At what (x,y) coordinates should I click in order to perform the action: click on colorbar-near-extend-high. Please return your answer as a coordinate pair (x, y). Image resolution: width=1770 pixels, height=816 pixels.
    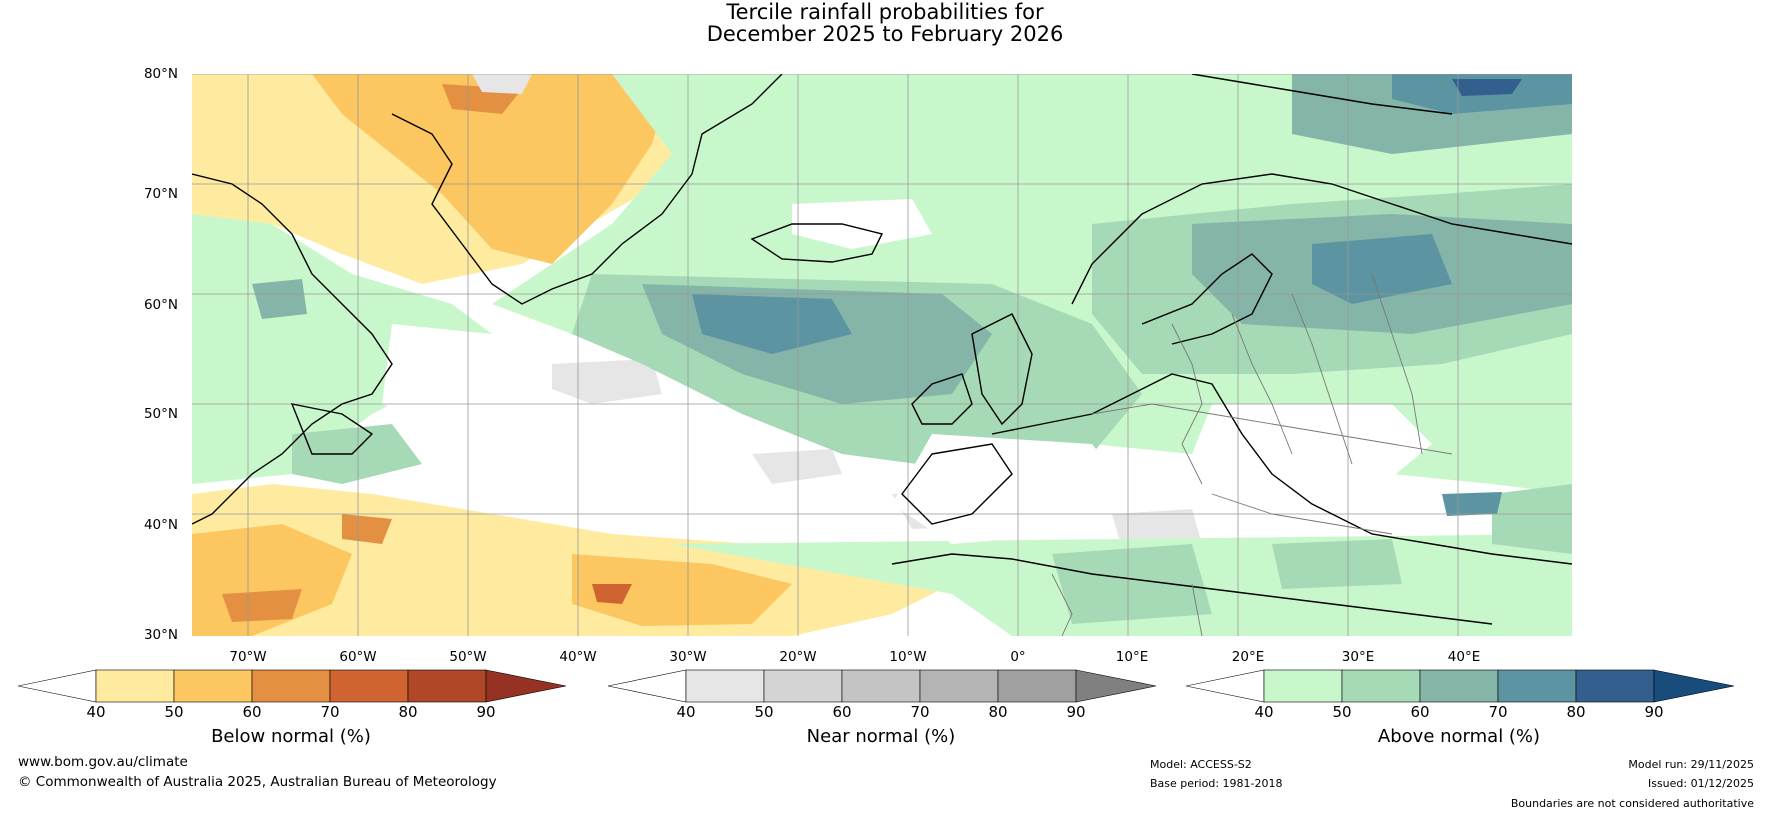
    Looking at the image, I should click on (1116, 686).